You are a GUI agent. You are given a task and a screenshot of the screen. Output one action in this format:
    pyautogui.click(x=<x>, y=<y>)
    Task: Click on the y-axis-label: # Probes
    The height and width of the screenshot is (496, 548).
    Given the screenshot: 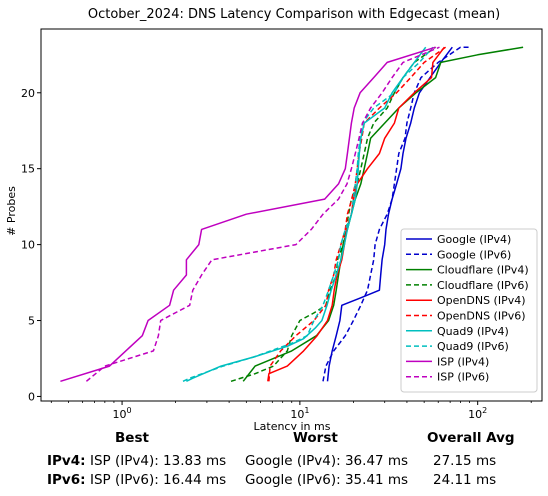 What is the action you would take?
    pyautogui.click(x=11, y=211)
    